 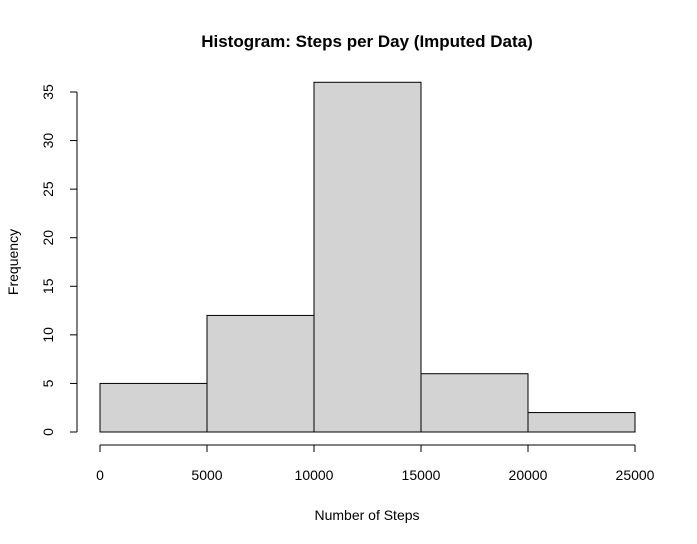 What do you see at coordinates (13, 262) in the screenshot?
I see `y-axis-label: Frequency` at bounding box center [13, 262].